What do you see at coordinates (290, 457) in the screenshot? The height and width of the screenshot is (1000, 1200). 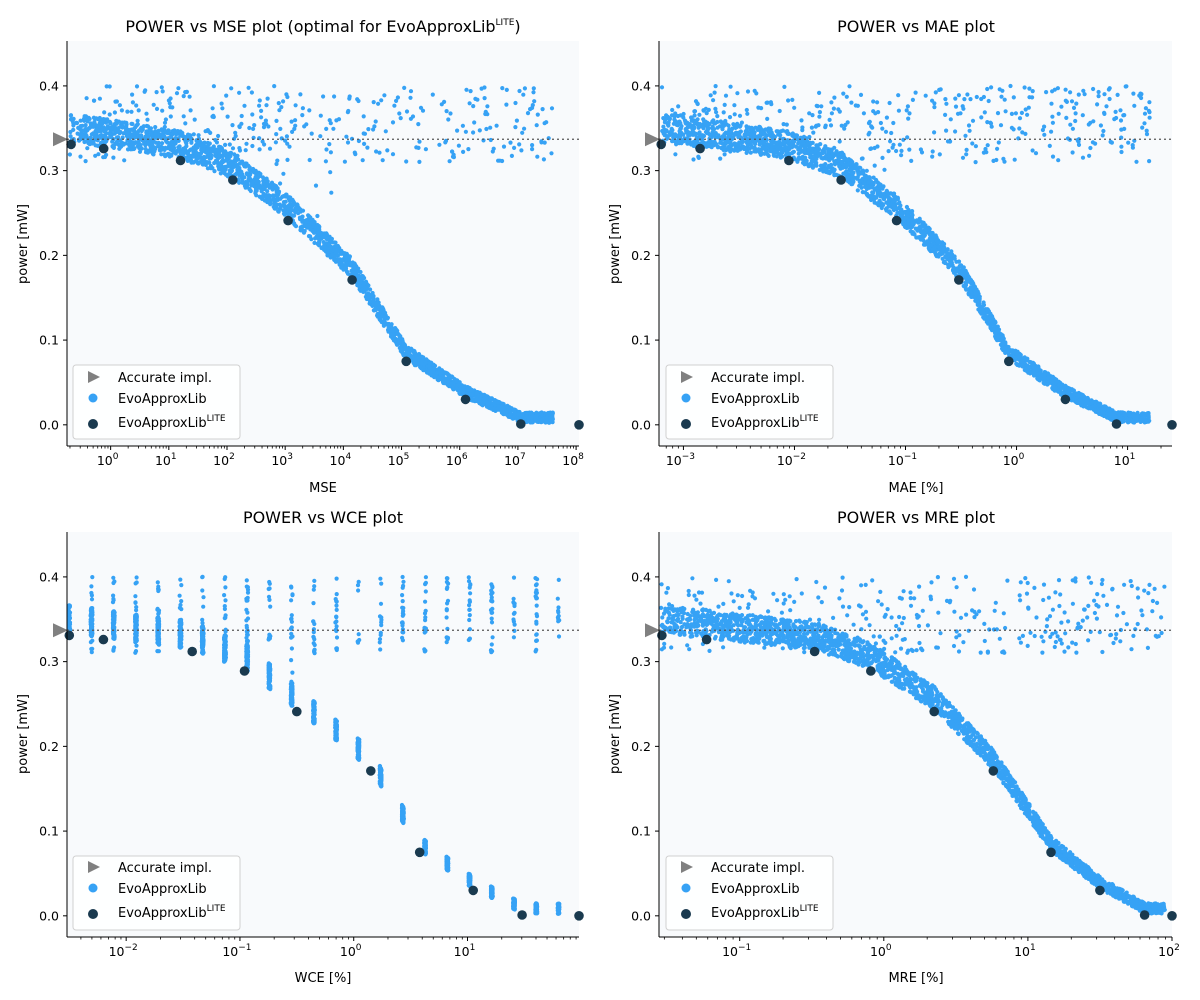 I see `x-tick-exponent: 3` at bounding box center [290, 457].